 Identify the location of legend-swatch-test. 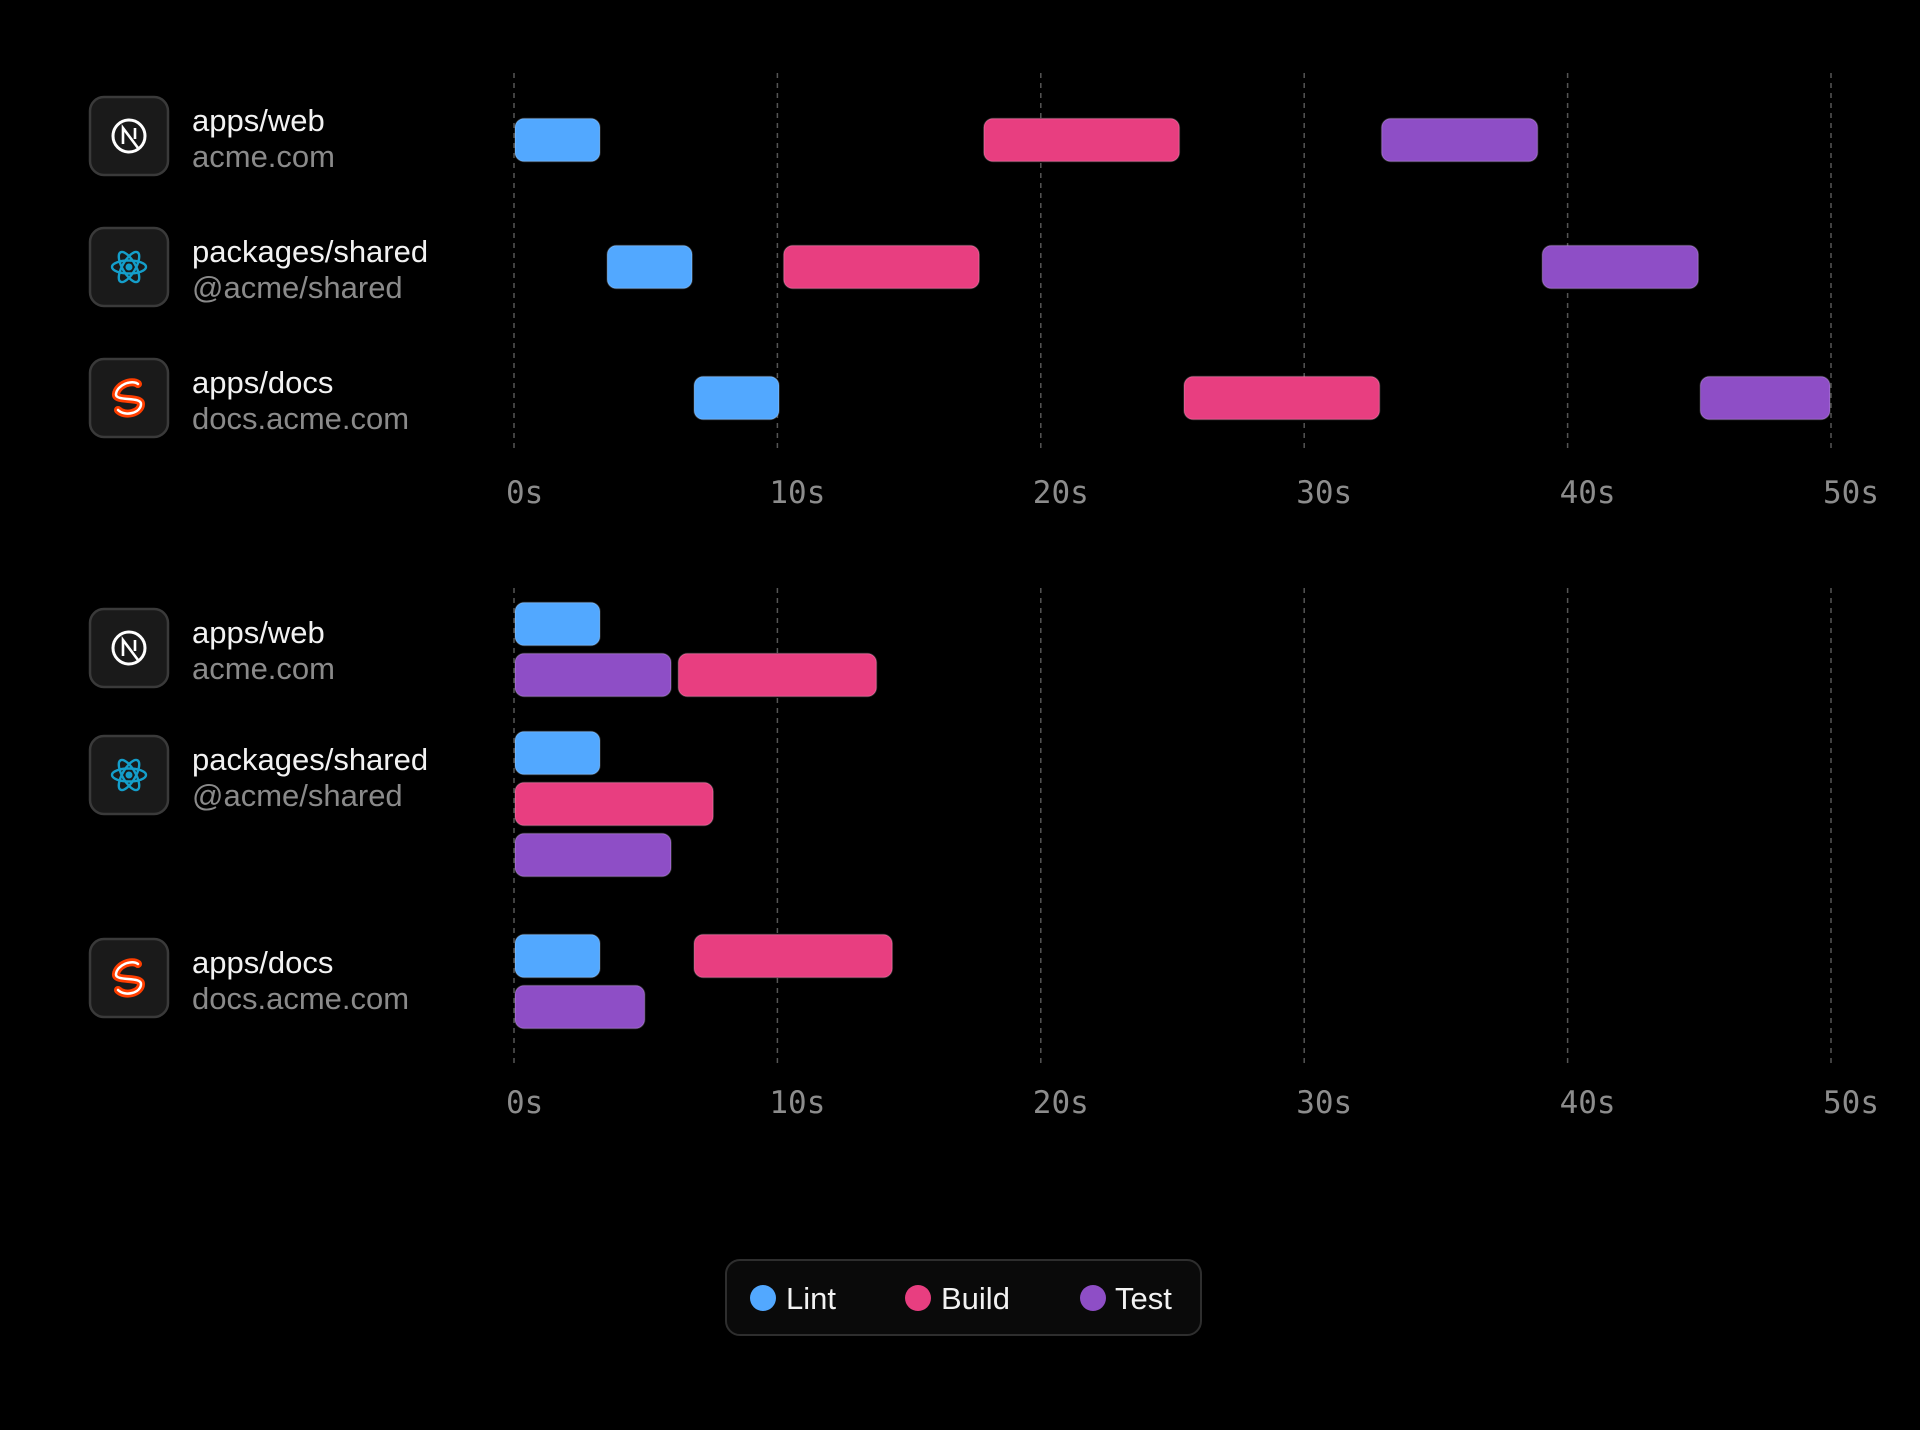
(1093, 1298).